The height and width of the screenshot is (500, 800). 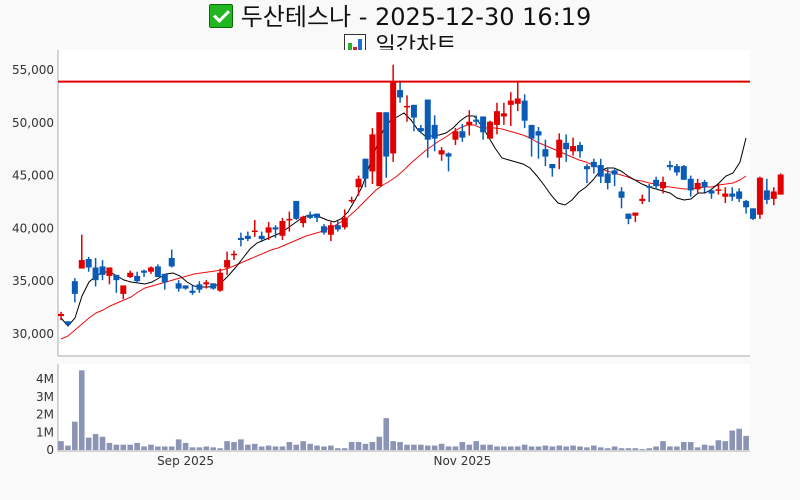 I want to click on title-text: 두산테스나 - 2025-12-30 16:19, so click(x=416, y=17).